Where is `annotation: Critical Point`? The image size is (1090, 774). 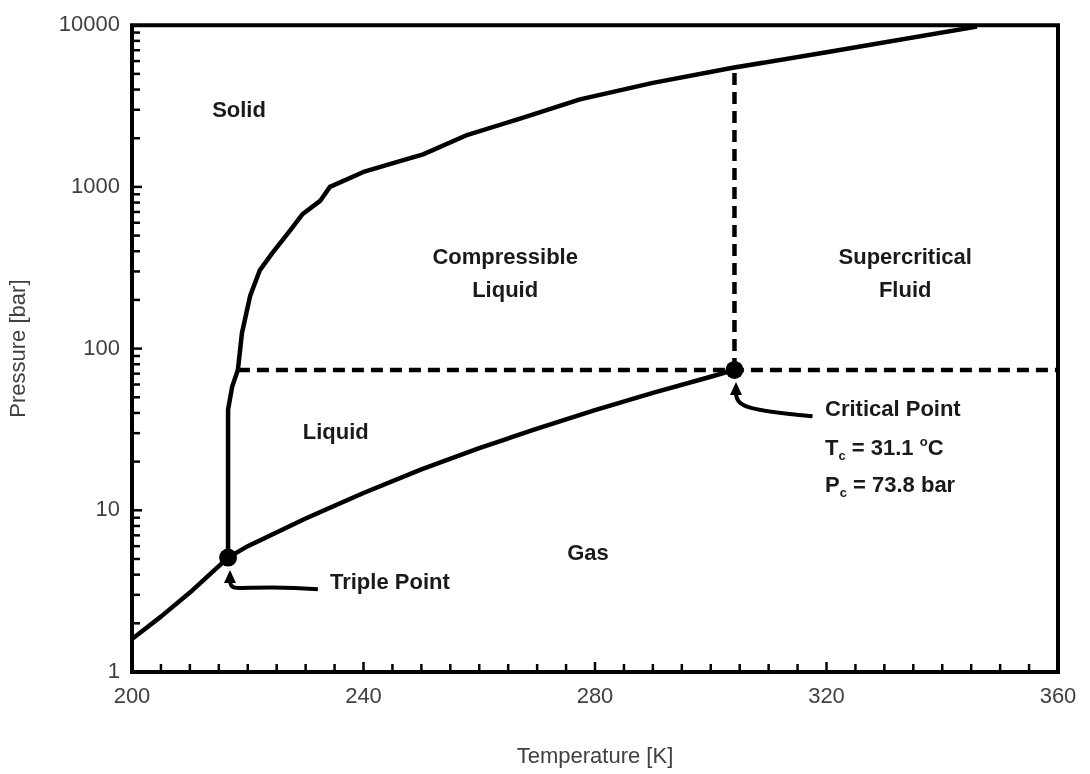 annotation: Critical Point is located at coordinates (893, 408).